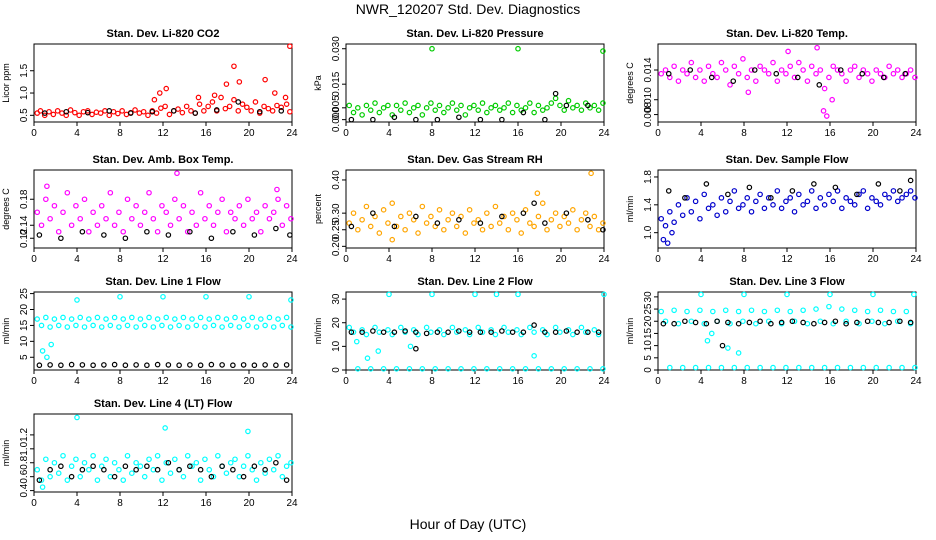 The height and width of the screenshot is (540, 936). What do you see at coordinates (6, 453) in the screenshot?
I see `y-axis-label: ml/min` at bounding box center [6, 453].